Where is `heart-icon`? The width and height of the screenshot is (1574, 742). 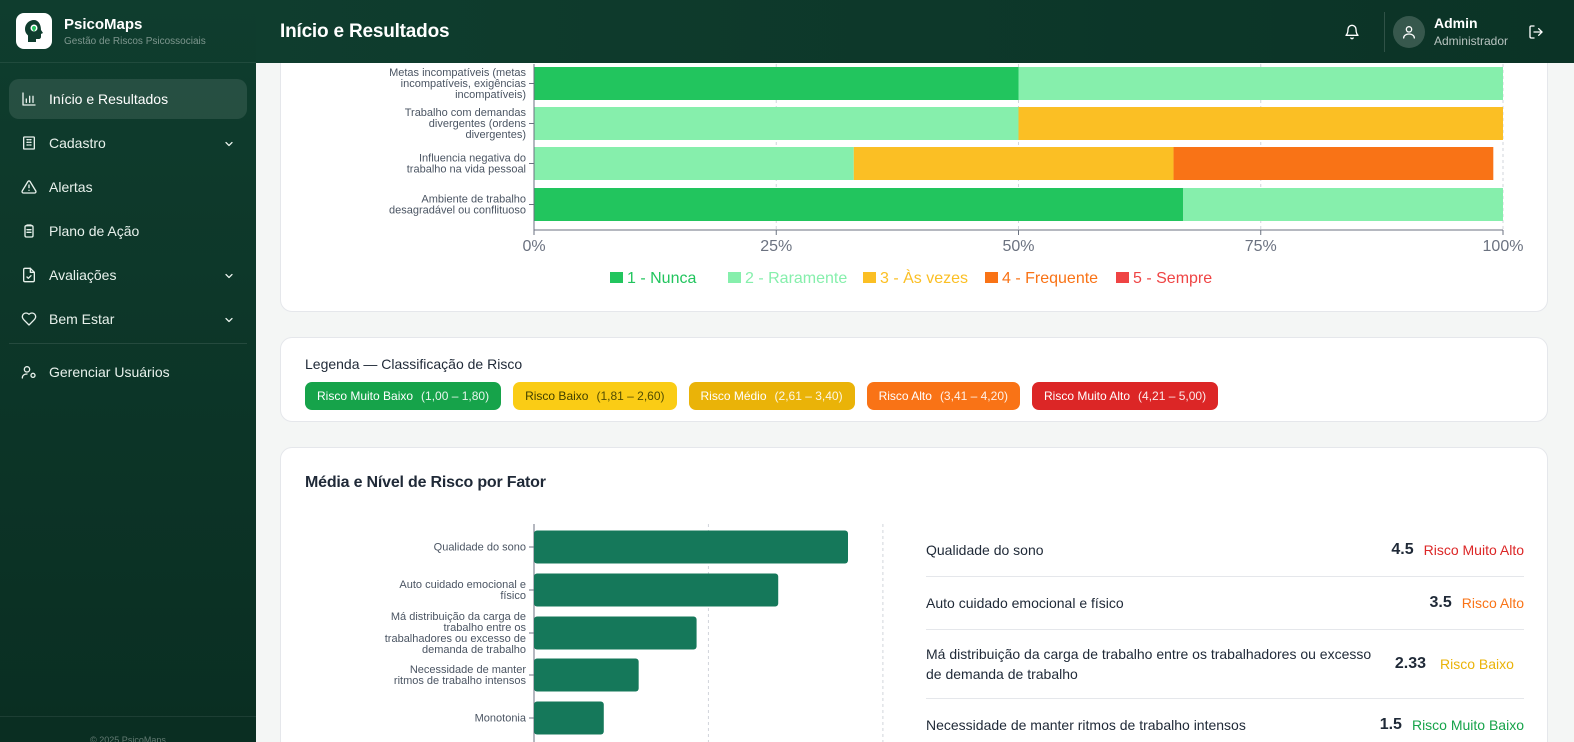 heart-icon is located at coordinates (29, 319).